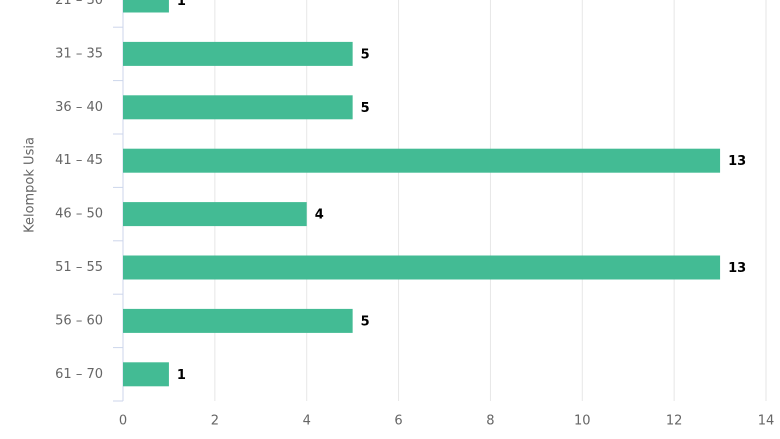 The image size is (780, 439). What do you see at coordinates (79, 214) in the screenshot?
I see `y-tick-label: 46 – 50` at bounding box center [79, 214].